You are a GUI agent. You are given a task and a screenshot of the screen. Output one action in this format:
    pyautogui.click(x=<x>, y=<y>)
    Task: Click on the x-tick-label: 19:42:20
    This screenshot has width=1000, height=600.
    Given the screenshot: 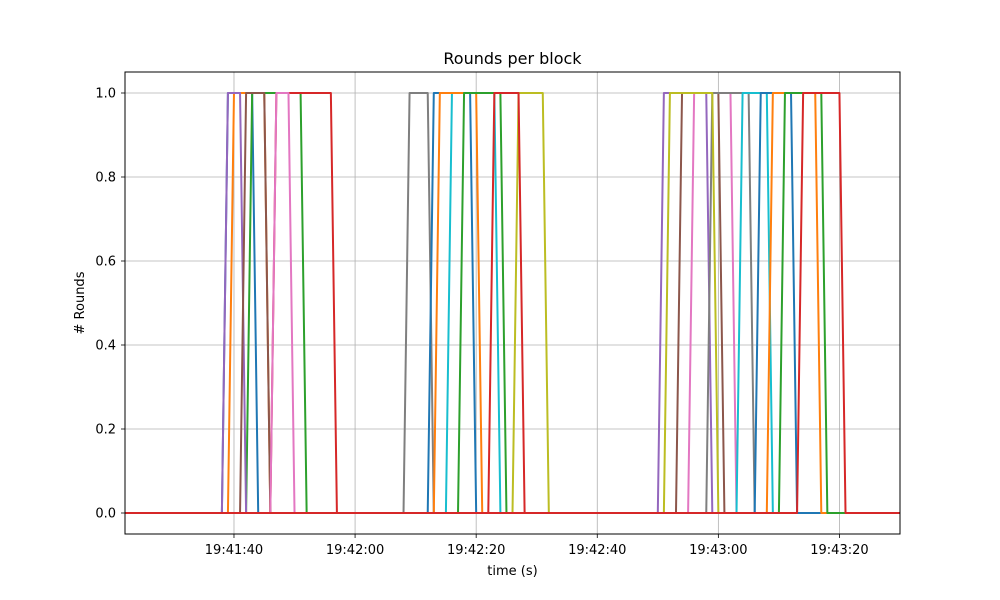 What is the action you would take?
    pyautogui.click(x=476, y=550)
    